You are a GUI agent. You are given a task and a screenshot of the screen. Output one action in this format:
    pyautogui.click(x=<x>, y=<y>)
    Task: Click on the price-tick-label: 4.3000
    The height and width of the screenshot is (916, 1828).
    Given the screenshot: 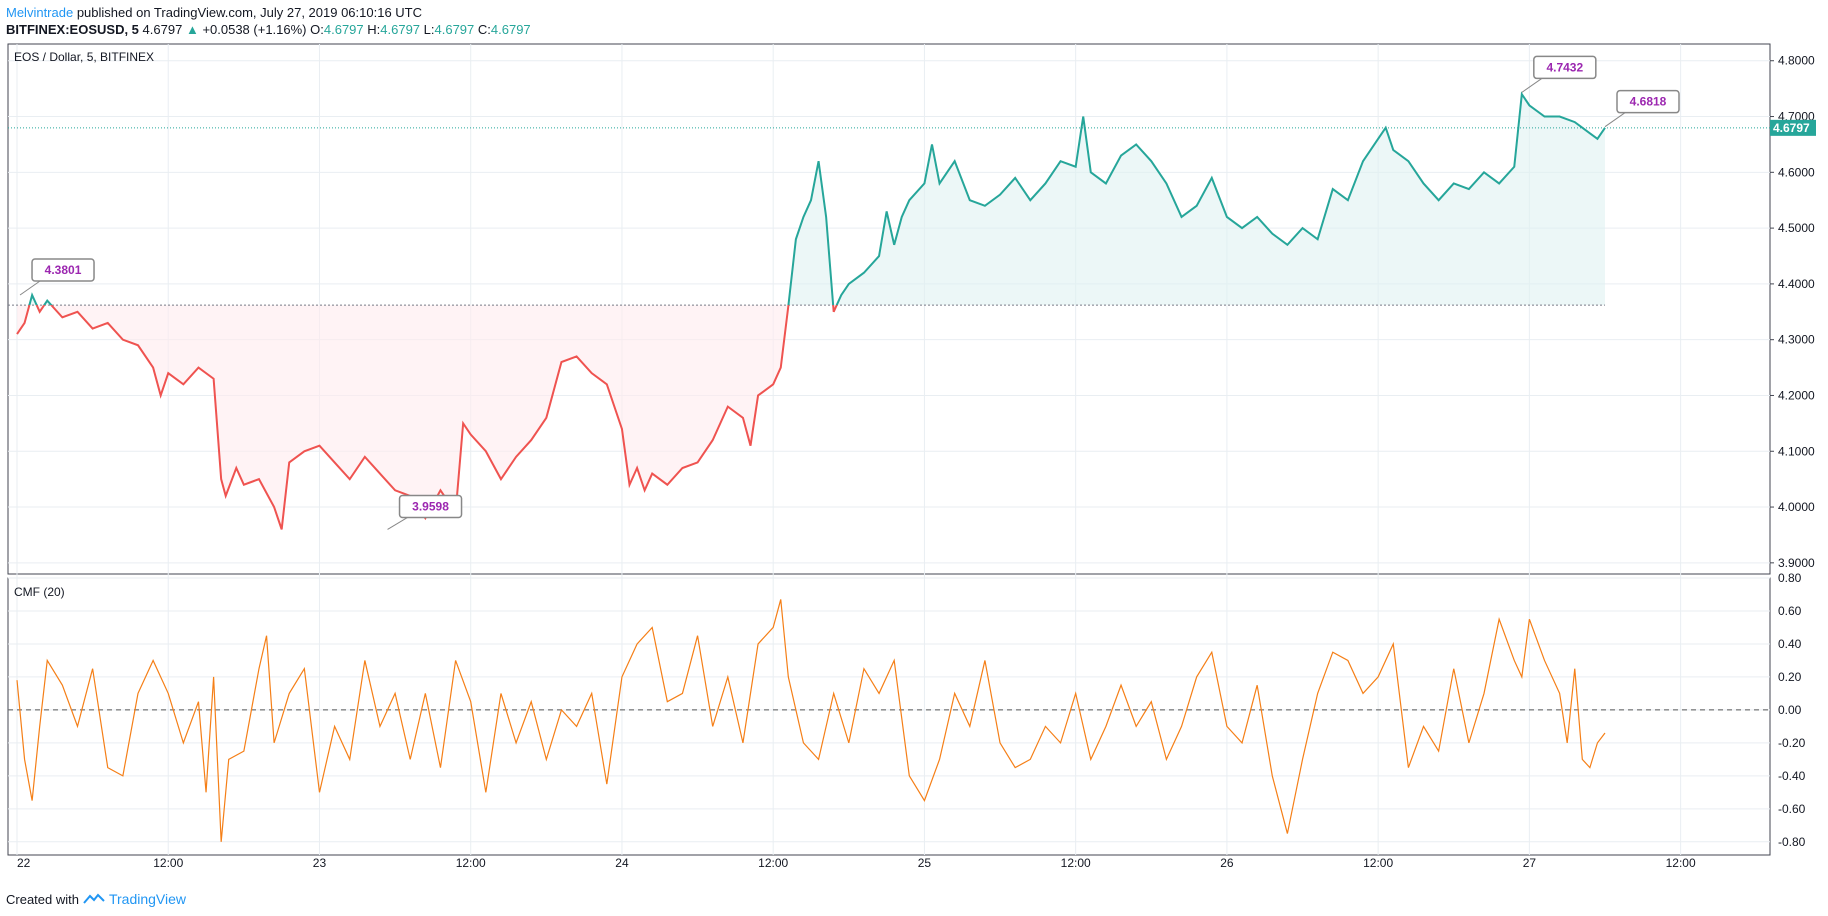 What is the action you would take?
    pyautogui.click(x=1796, y=340)
    